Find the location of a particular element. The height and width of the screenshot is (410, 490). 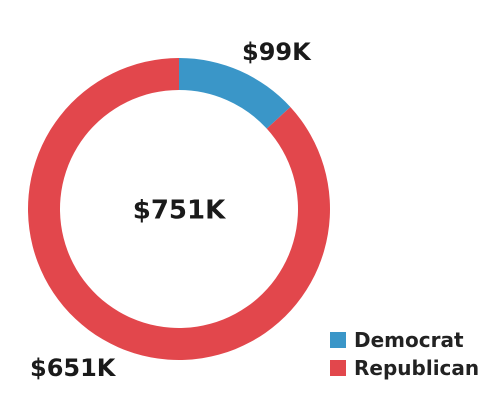

donut-slice-democrat is located at coordinates (235, 93).